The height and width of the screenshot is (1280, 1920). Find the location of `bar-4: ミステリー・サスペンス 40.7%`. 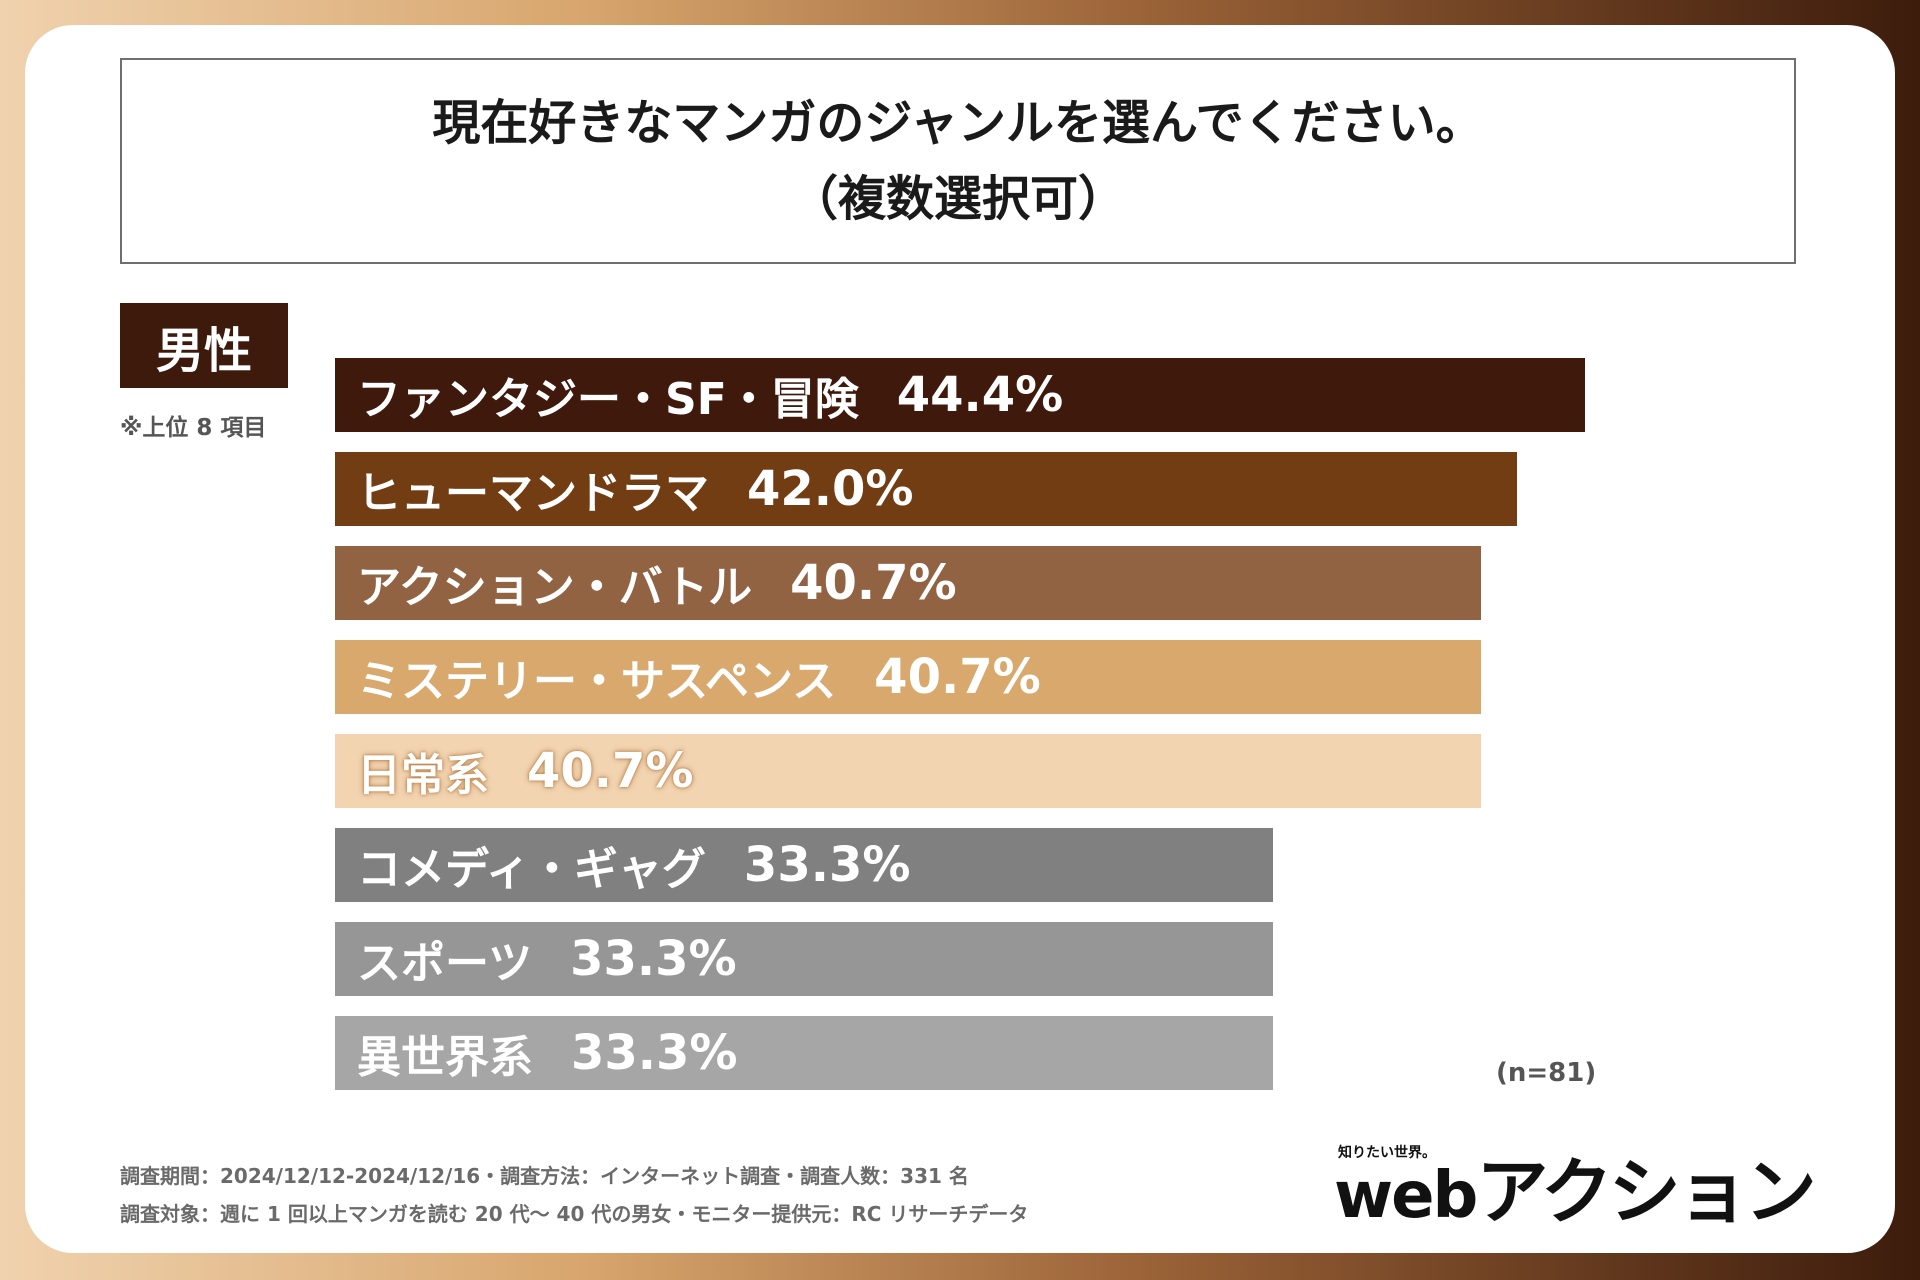

bar-4: ミステリー・サスペンス 40.7% is located at coordinates (908, 677).